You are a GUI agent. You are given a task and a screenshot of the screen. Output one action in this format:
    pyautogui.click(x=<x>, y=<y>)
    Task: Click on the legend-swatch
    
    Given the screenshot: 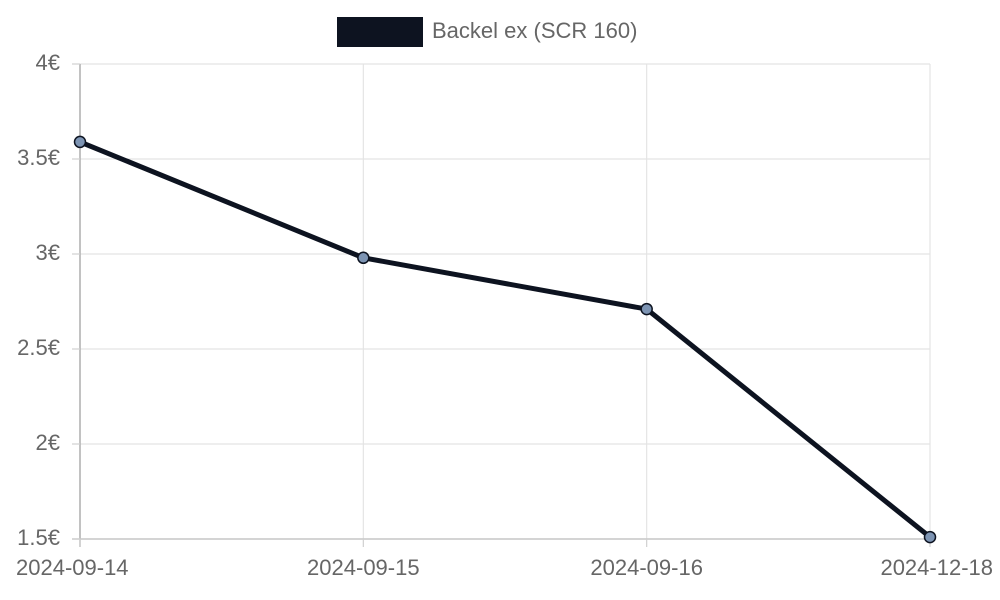 What is the action you would take?
    pyautogui.click(x=380, y=32)
    